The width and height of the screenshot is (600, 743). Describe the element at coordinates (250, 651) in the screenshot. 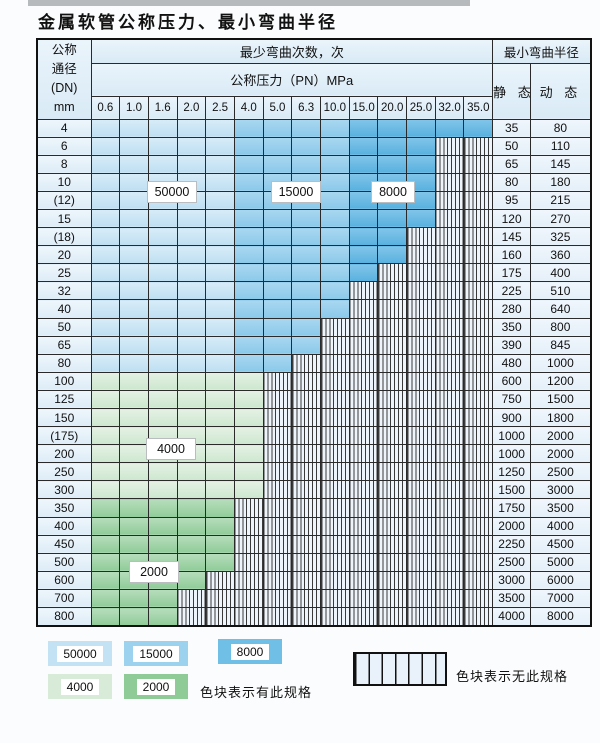

I see `legend-box-8000: 8000` at that location.